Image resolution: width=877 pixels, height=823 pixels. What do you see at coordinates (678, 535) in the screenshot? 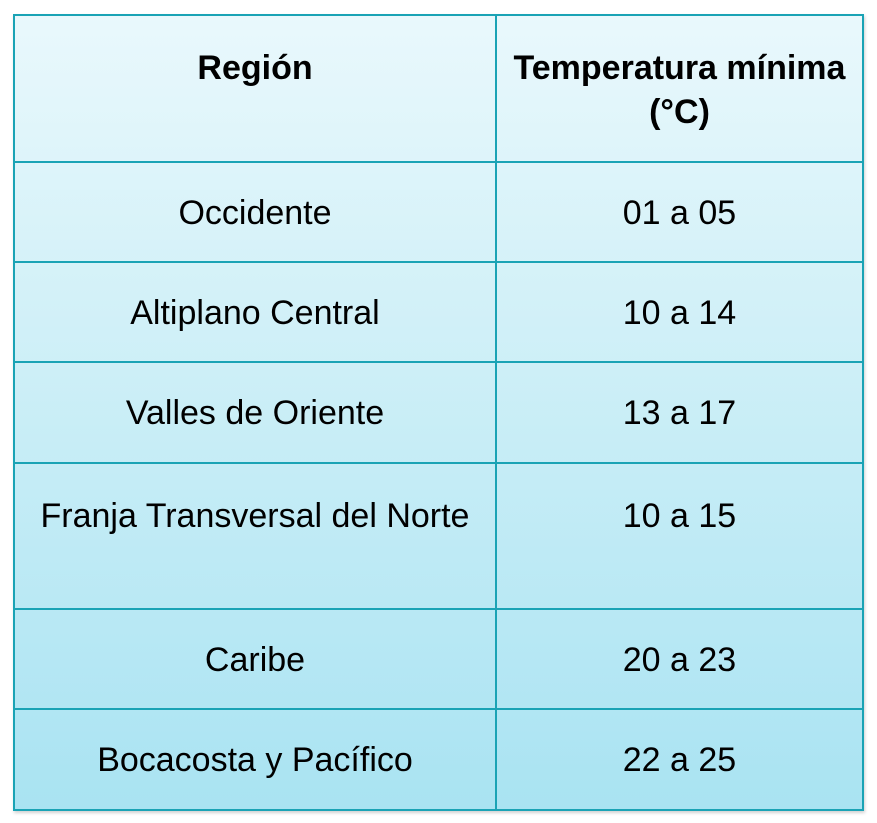
I see `temperature-cell: 10 a 15` at bounding box center [678, 535].